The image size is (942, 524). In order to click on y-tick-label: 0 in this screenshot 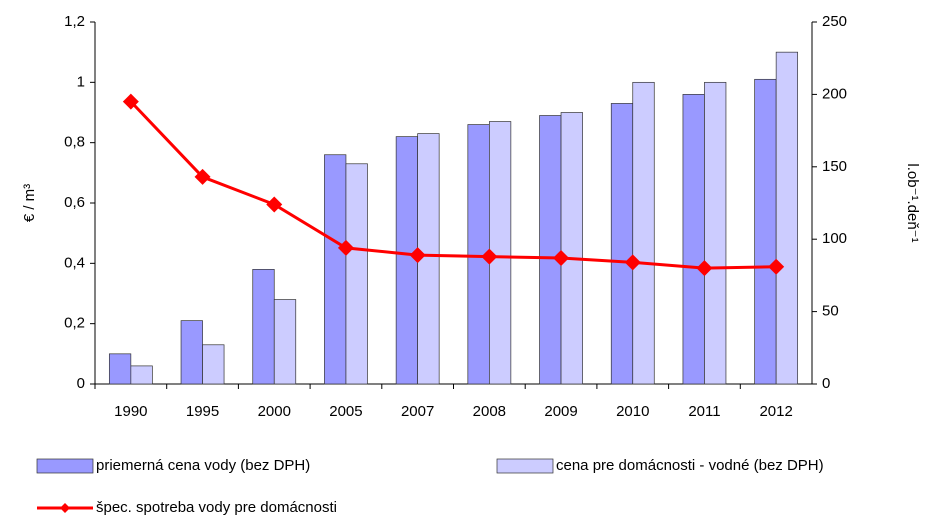, I will do `click(81, 383)`.